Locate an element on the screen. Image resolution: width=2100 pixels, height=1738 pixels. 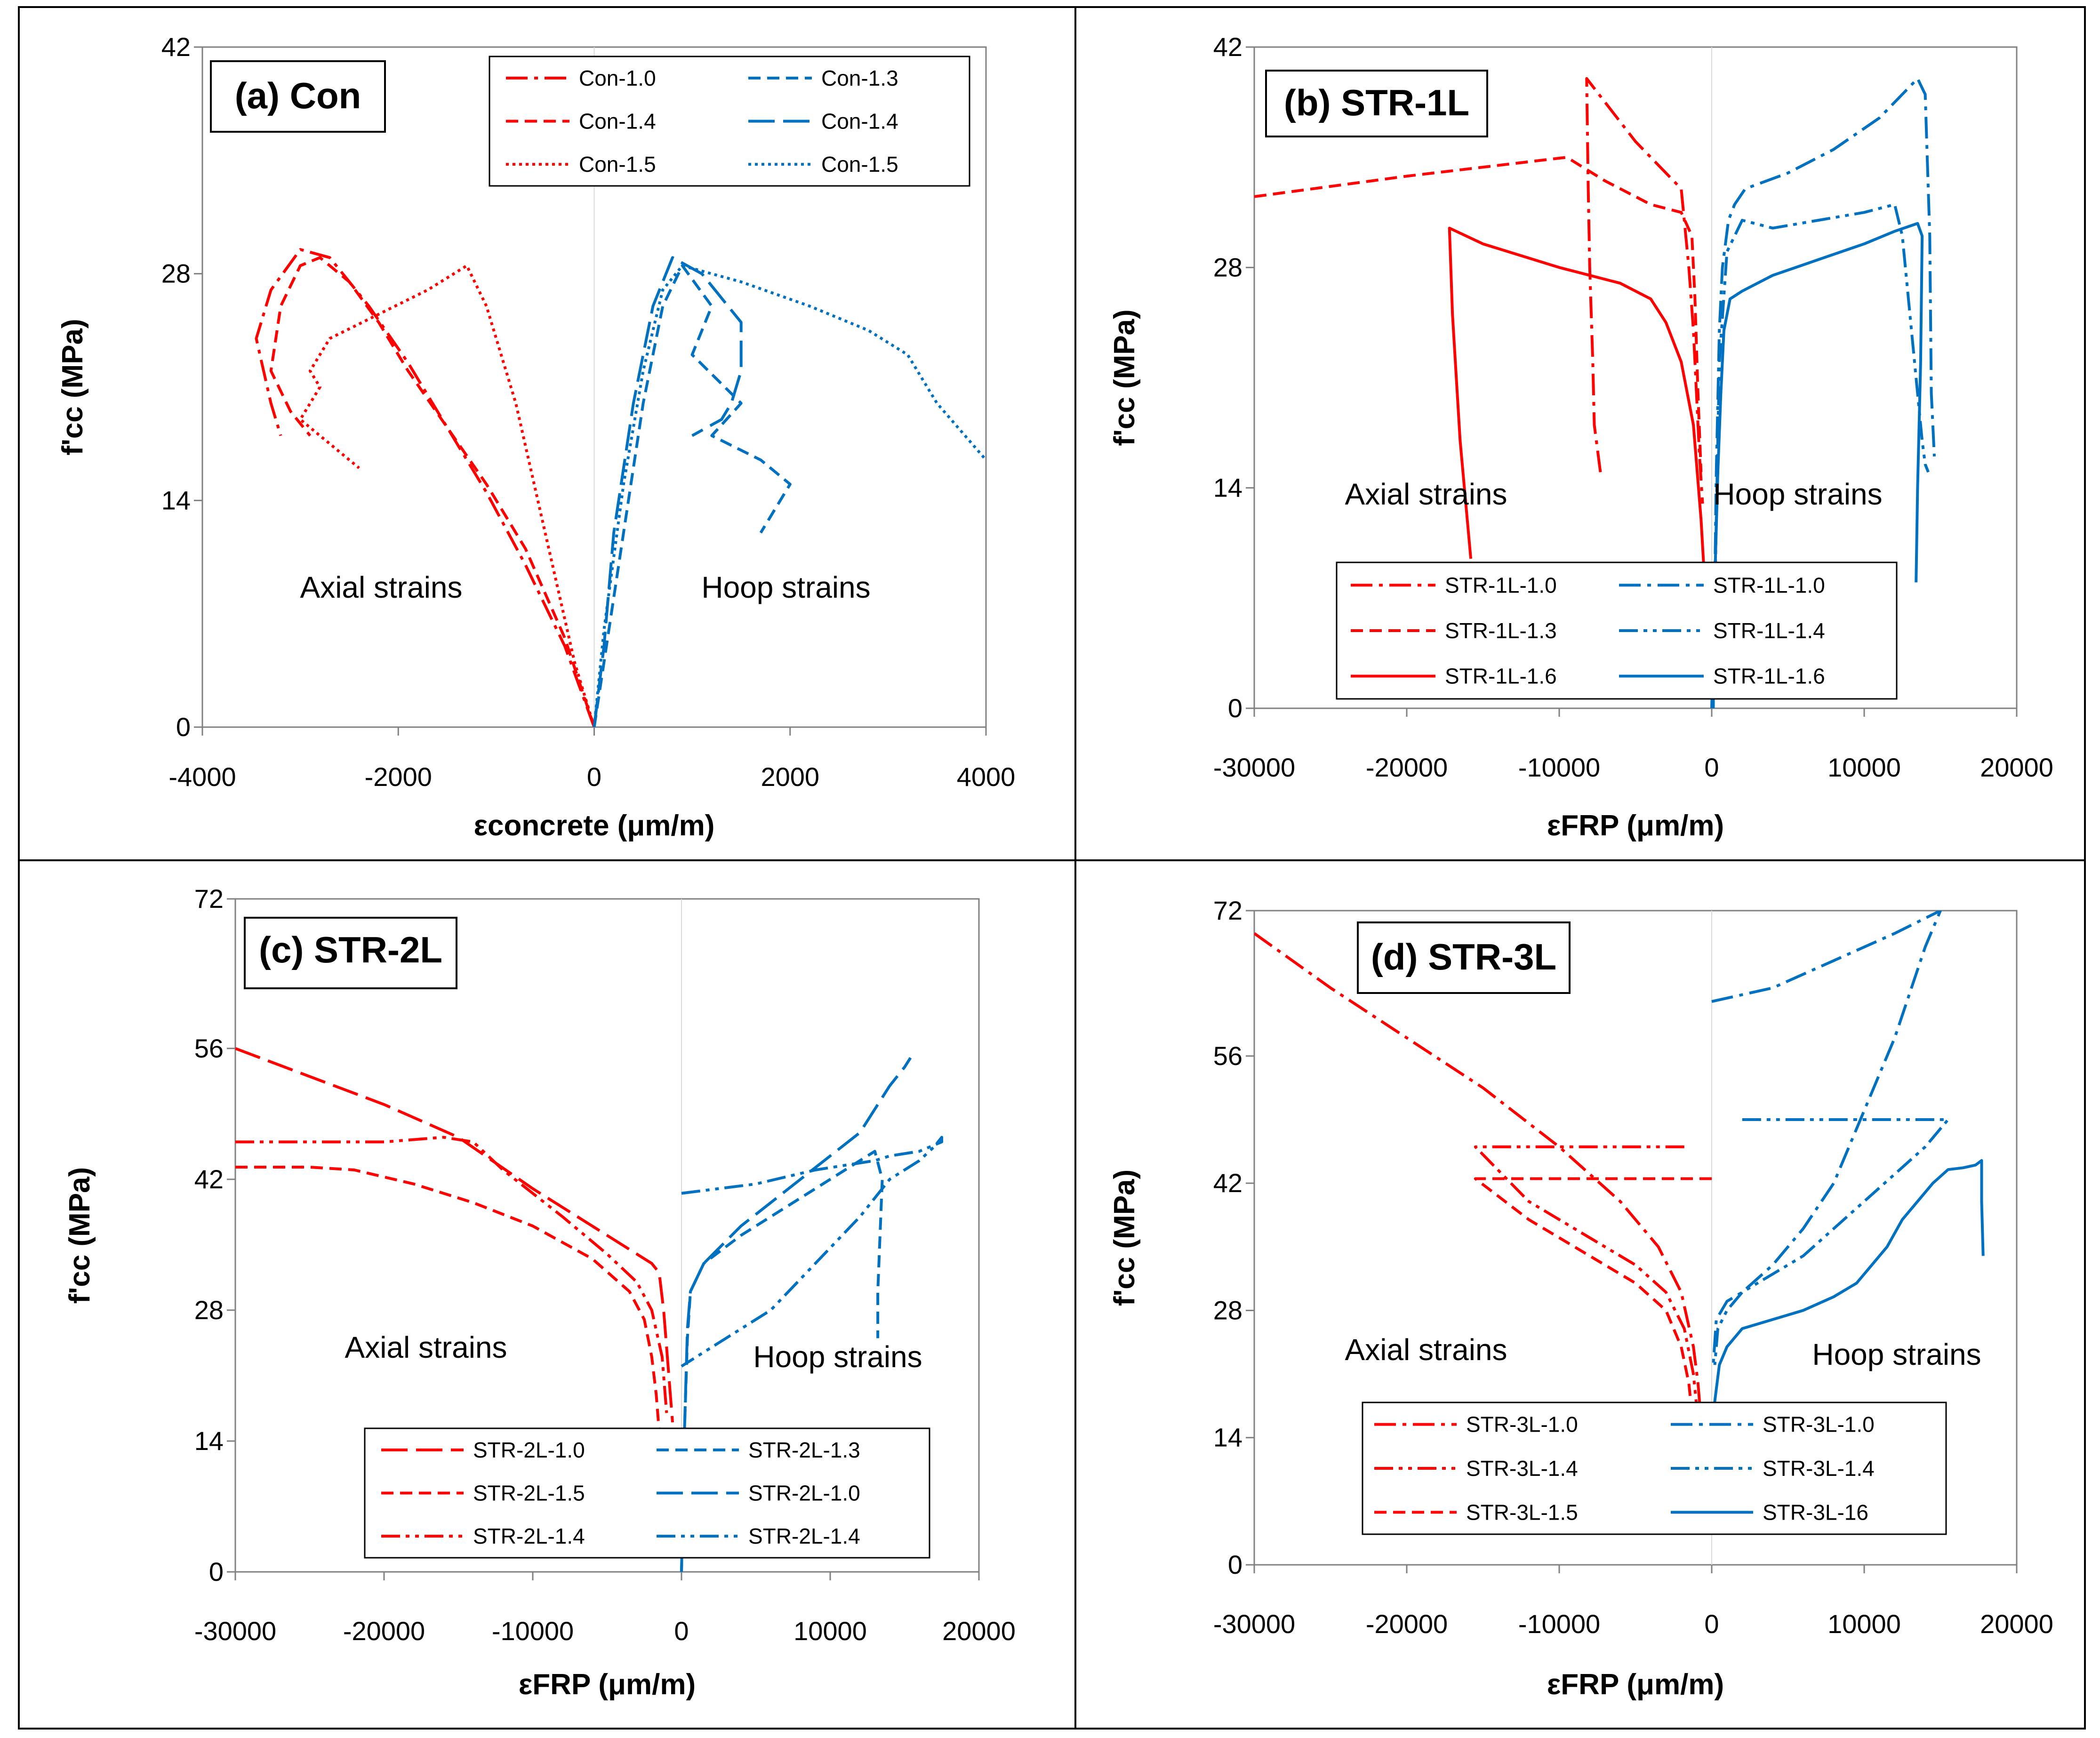
legend-label: STR-3L-1.5 is located at coordinates (1522, 1512).